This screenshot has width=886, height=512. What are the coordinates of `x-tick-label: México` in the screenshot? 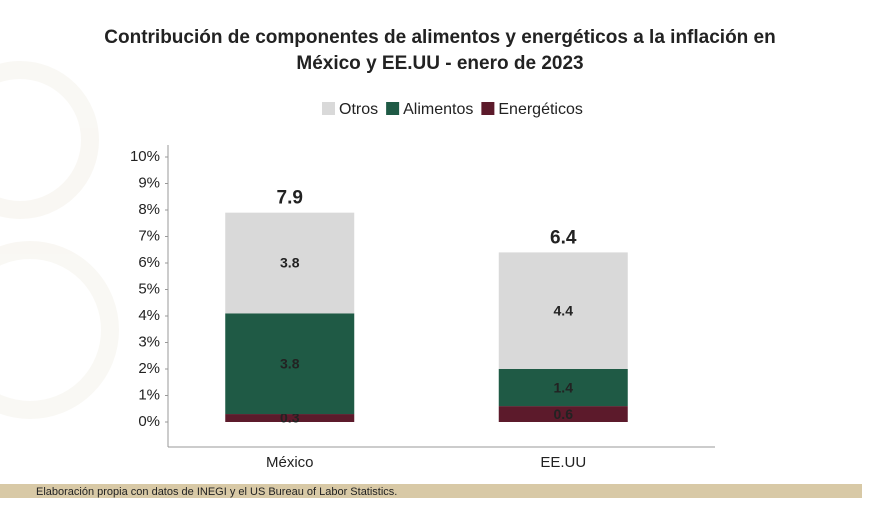 It's located at (290, 462).